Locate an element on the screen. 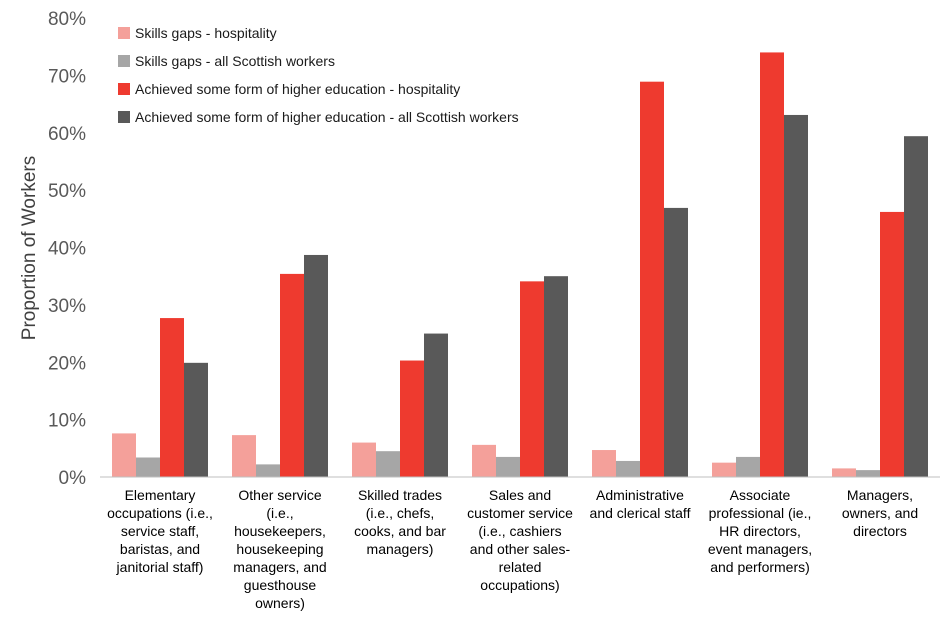  y-axis-label: Proportion of Workers is located at coordinates (29, 248).